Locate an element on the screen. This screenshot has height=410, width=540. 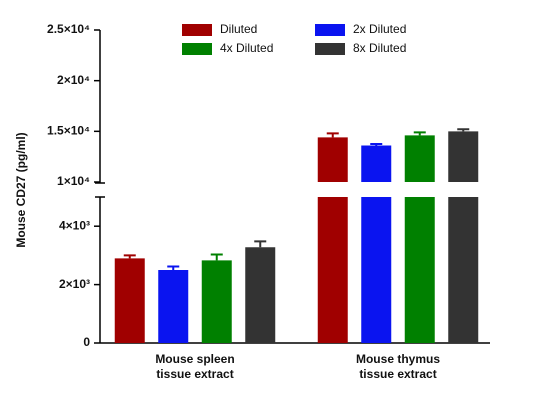
legend-label: 8x Diluted is located at coordinates (379, 48).